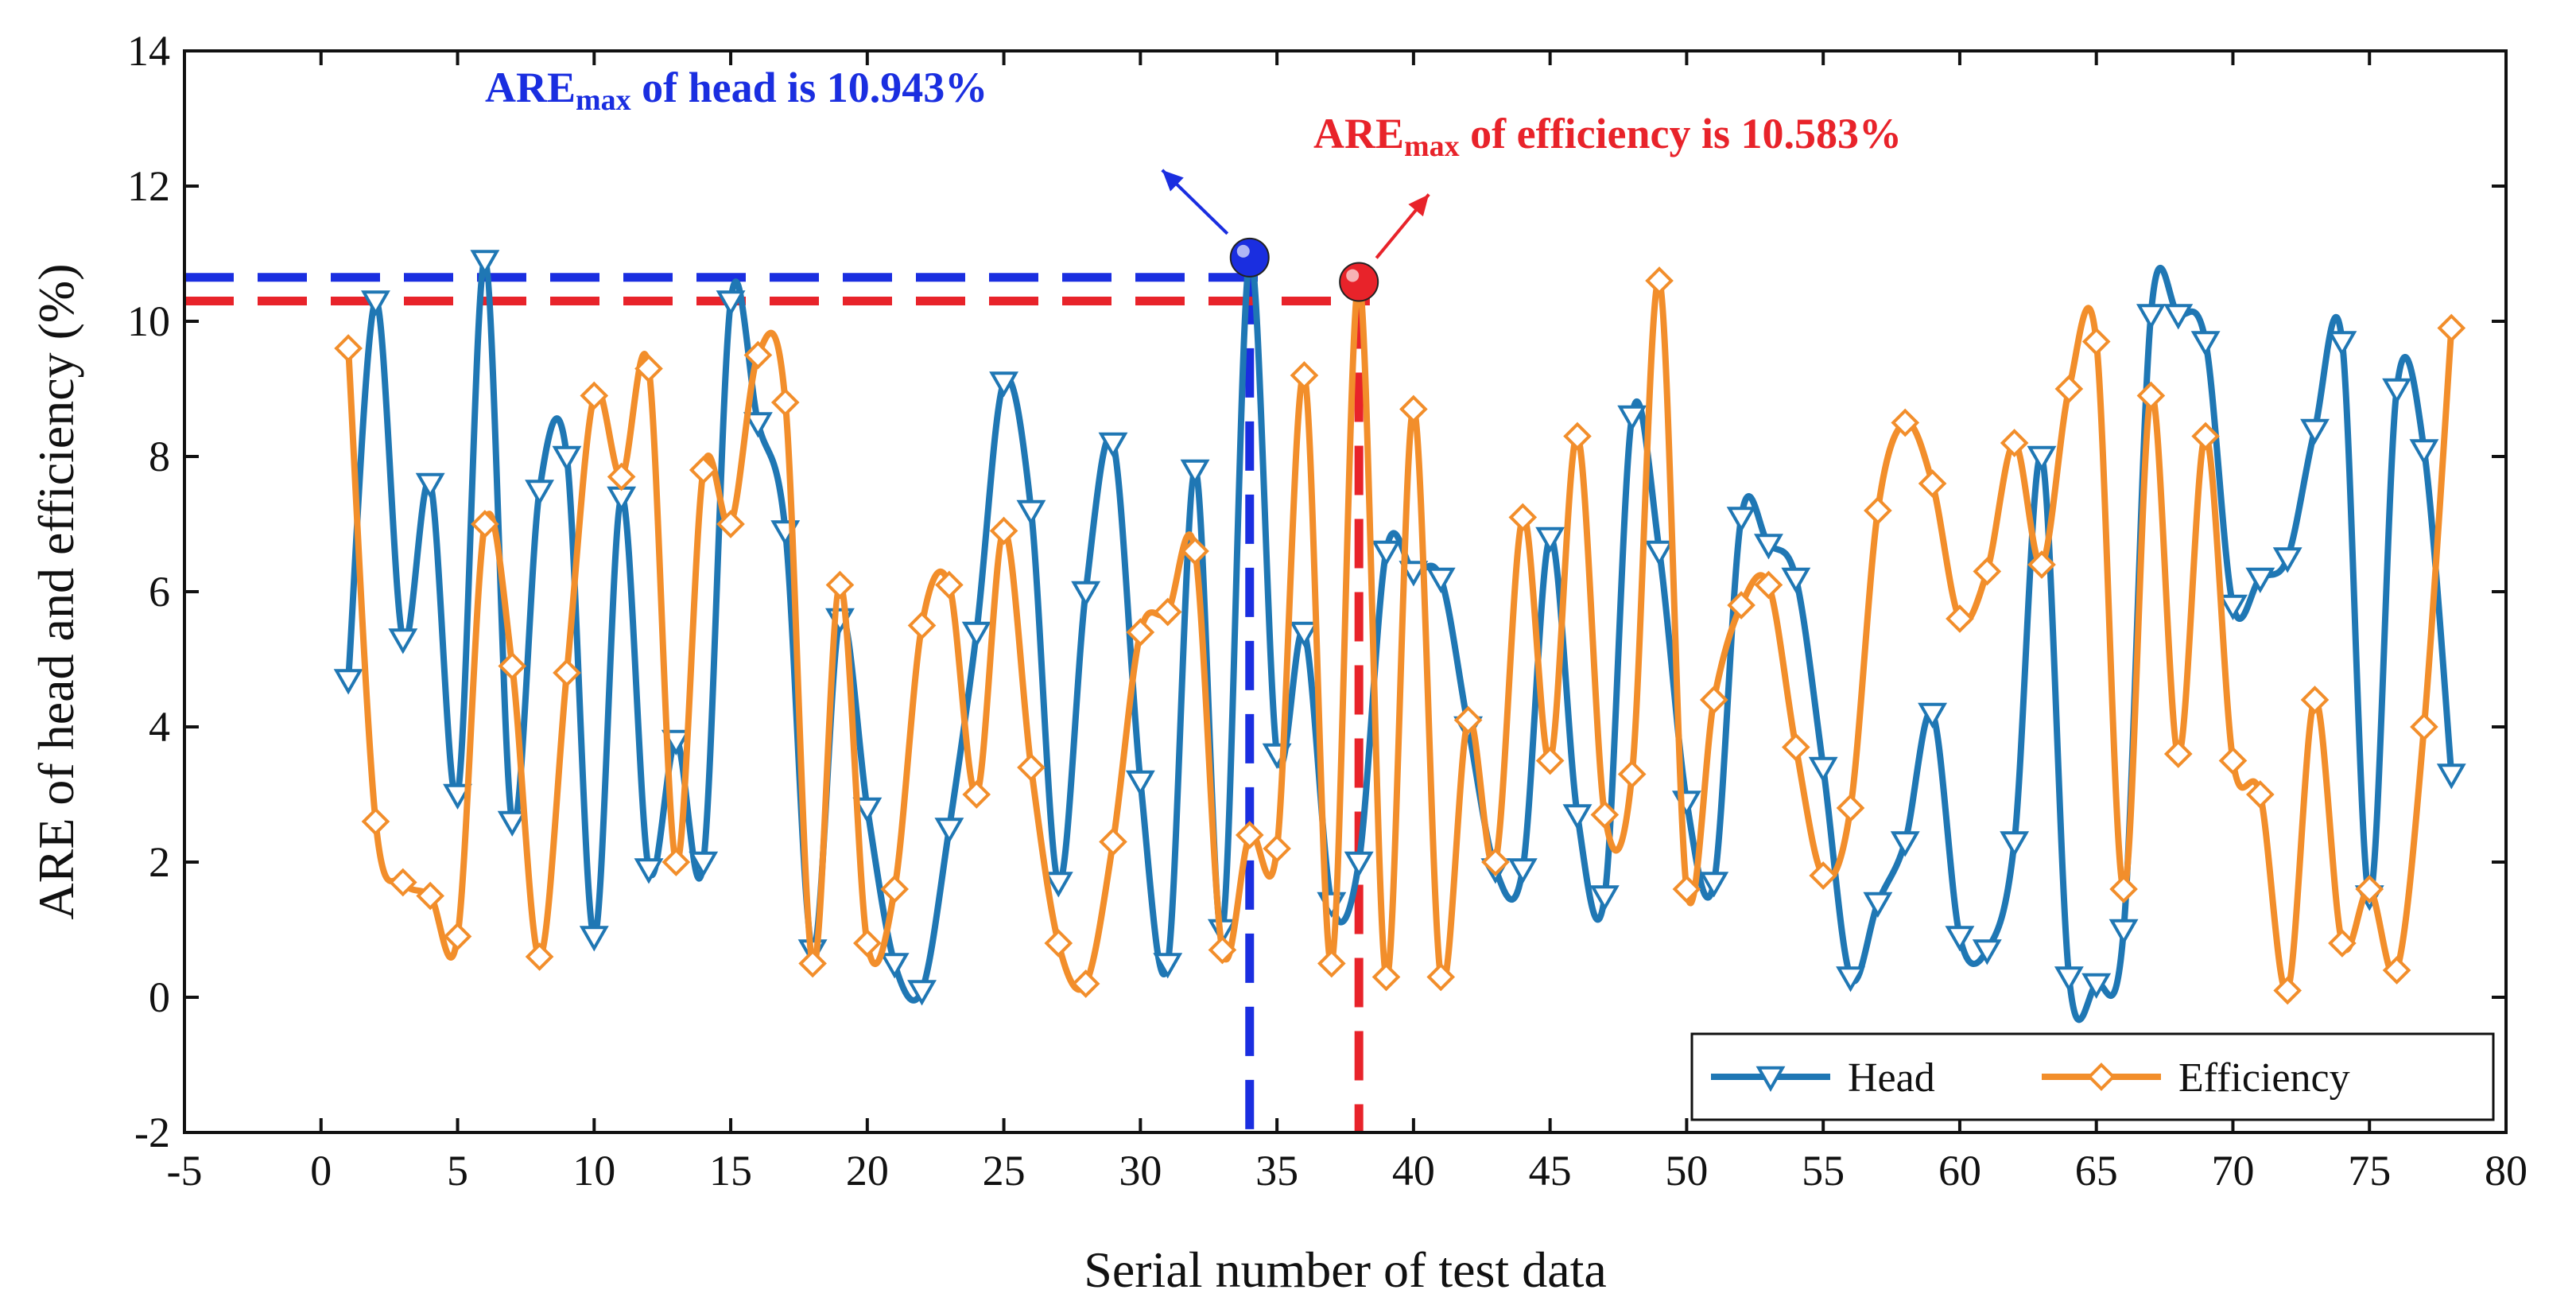 The image size is (2576, 1313). What do you see at coordinates (1419, 205) in the screenshot?
I see `annotation-arrowhead-efficiency` at bounding box center [1419, 205].